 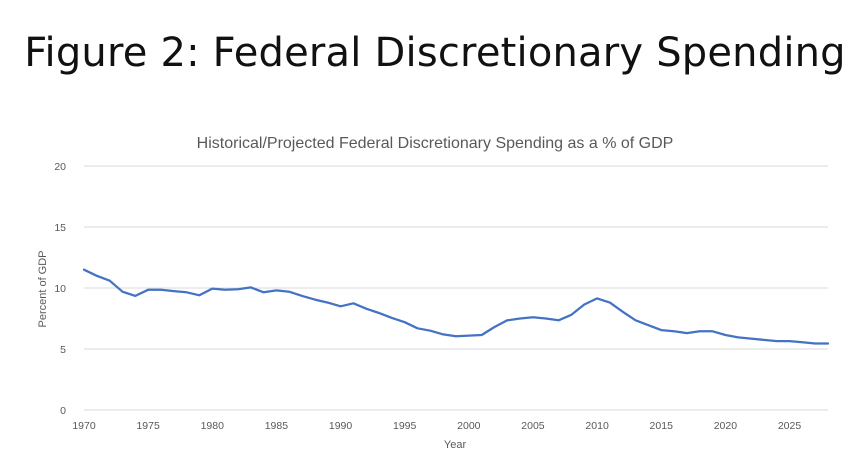 I want to click on y-tick-label: 5, so click(x=63, y=350).